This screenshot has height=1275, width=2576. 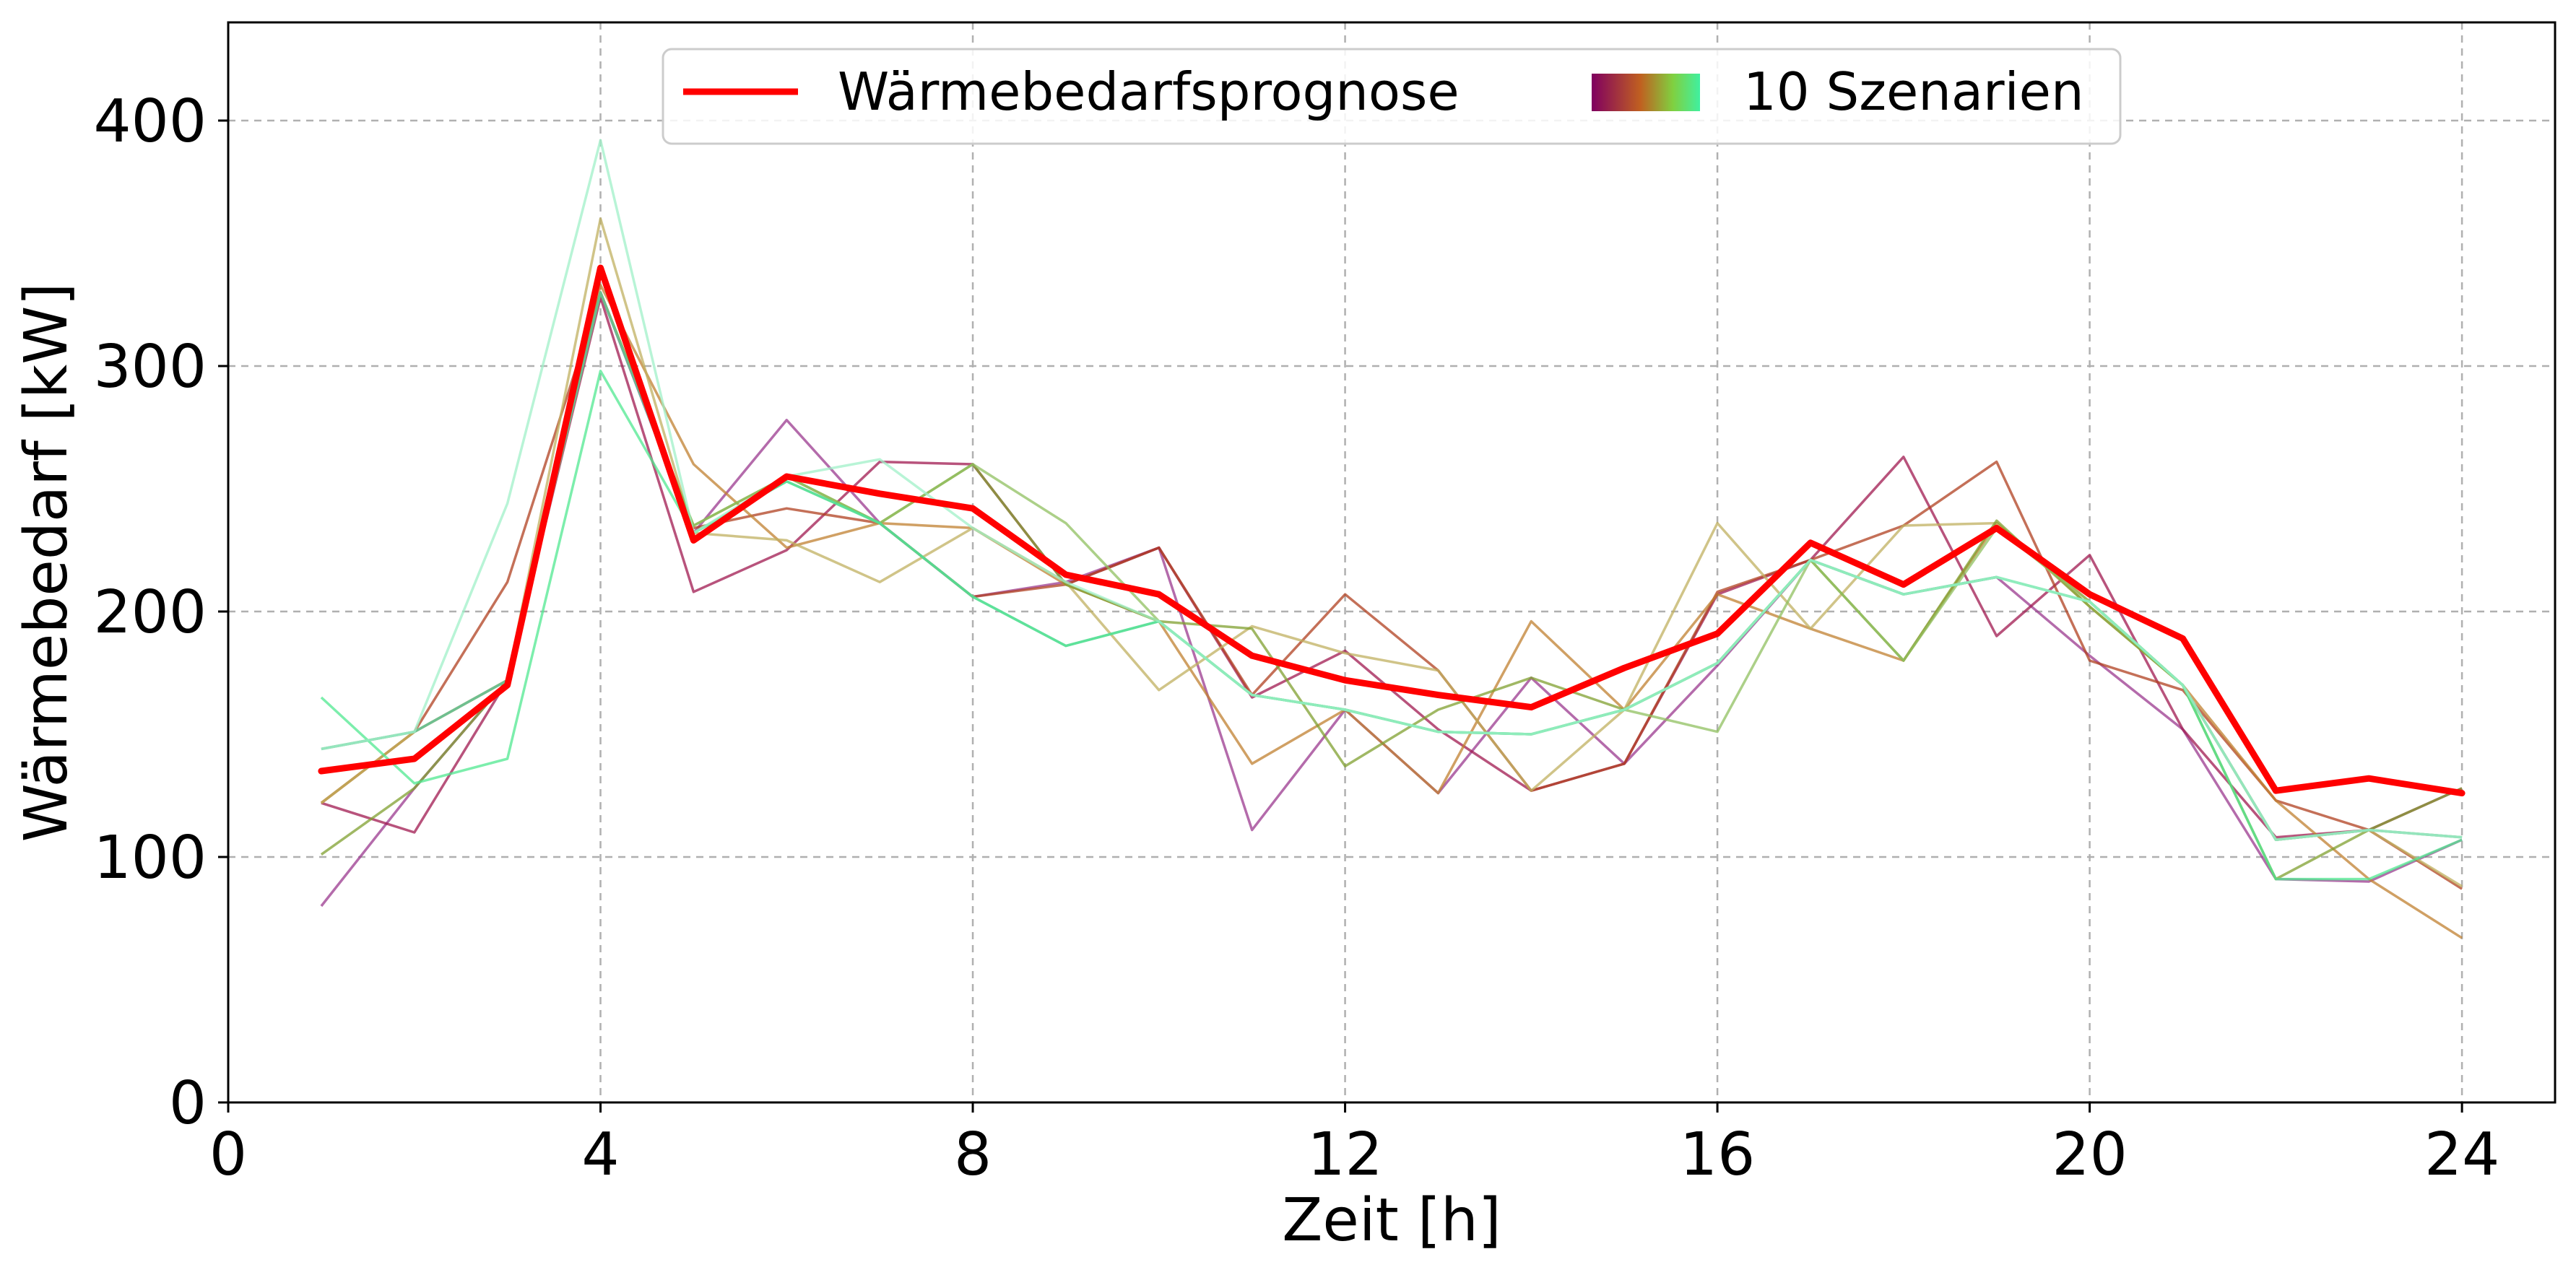 I want to click on legend-scenario-swatch, so click(x=1646, y=92).